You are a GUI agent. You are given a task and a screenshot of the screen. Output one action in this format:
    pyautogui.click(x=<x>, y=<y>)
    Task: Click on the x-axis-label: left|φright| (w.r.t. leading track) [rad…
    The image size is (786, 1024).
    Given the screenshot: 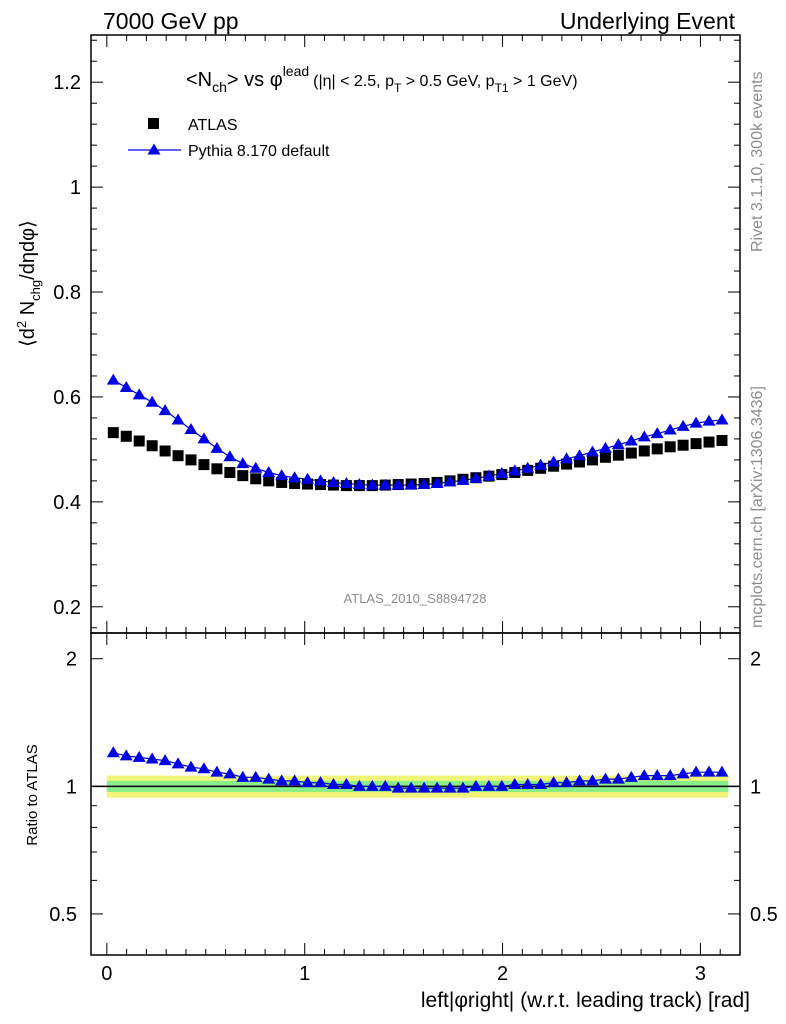 What is the action you would take?
    pyautogui.click(x=585, y=1000)
    